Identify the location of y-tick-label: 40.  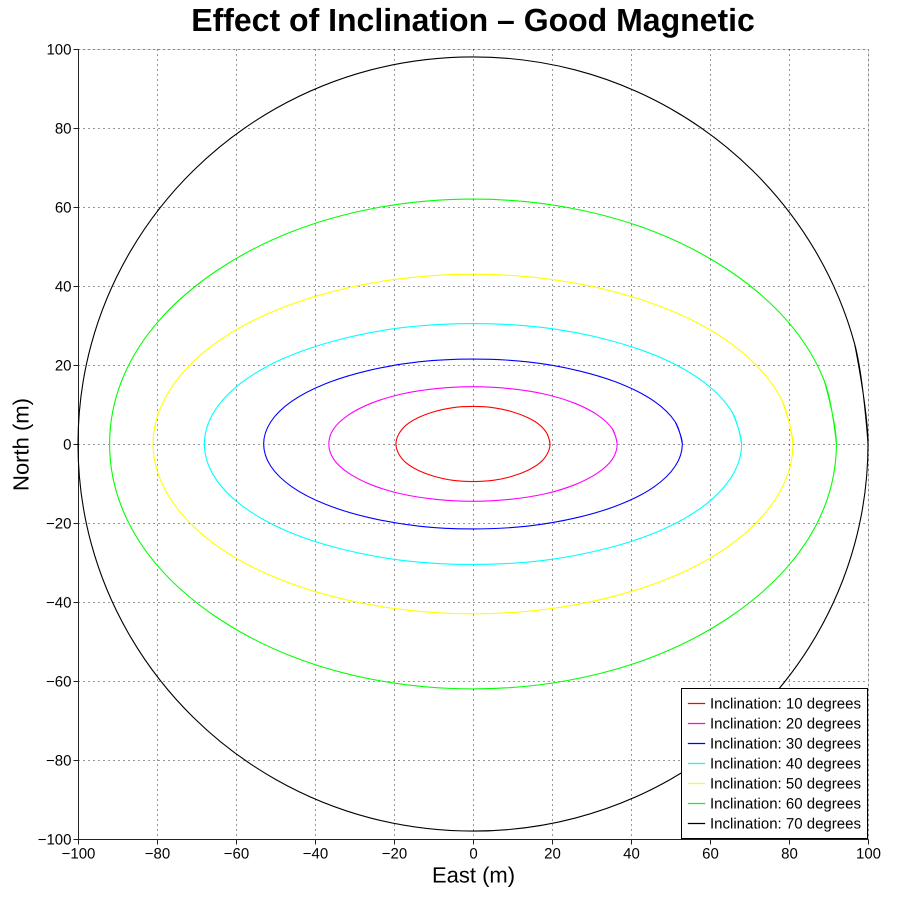
(63, 287).